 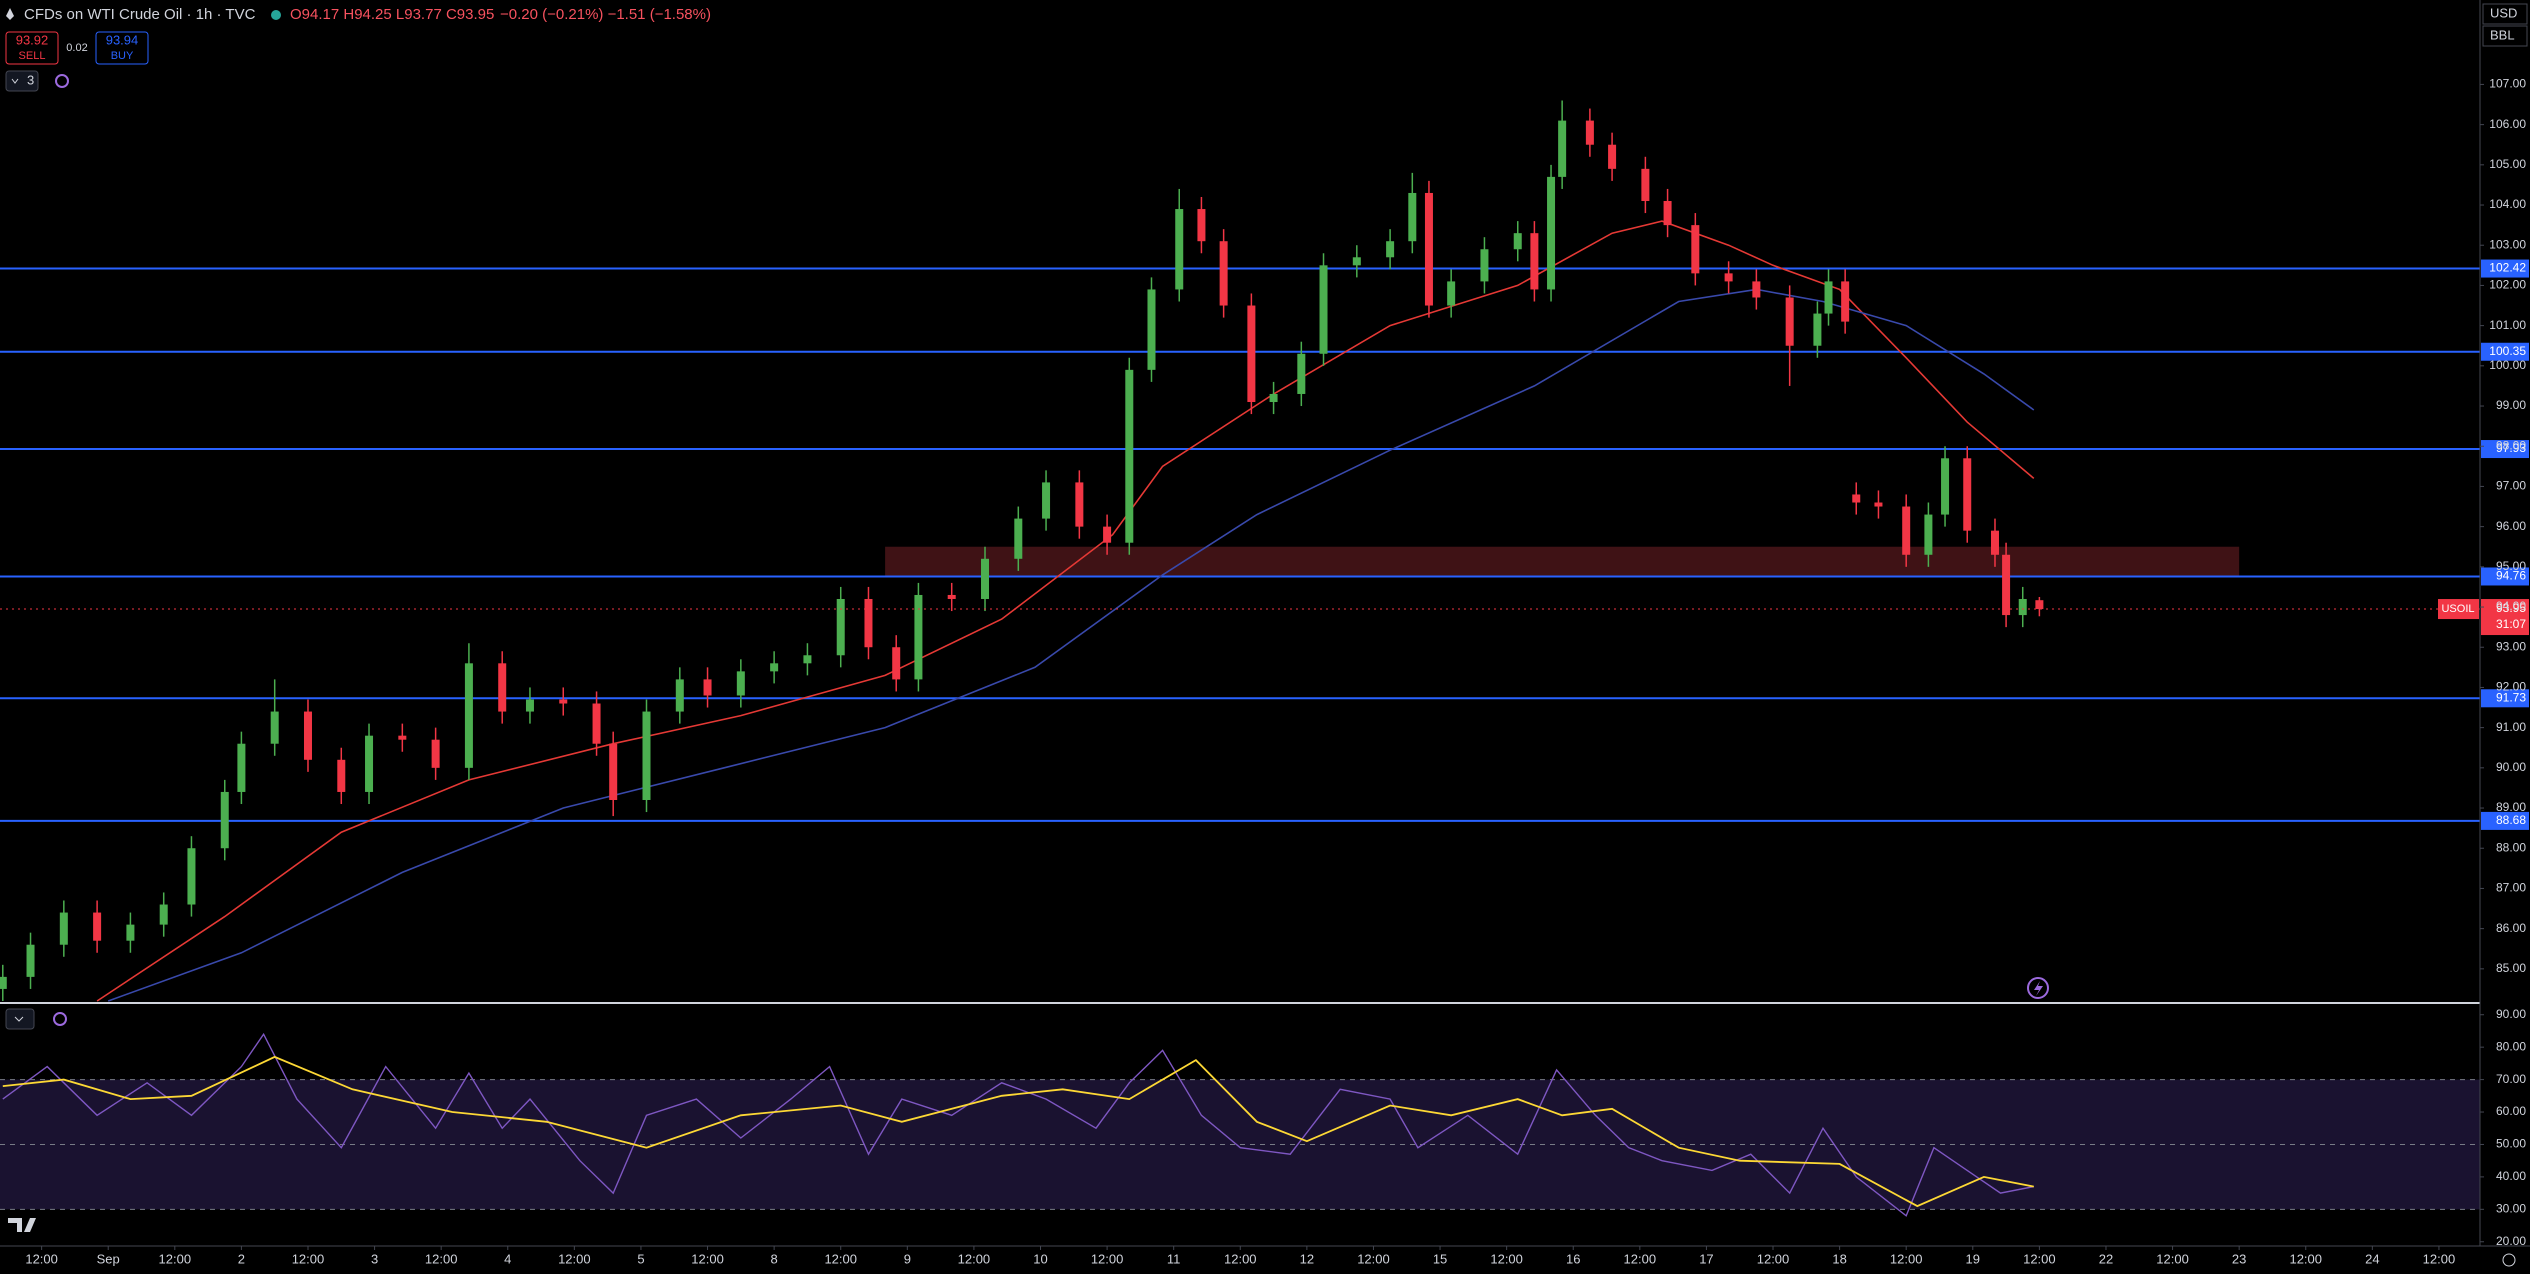 I want to click on x-tick-label: 8, so click(x=774, y=1258).